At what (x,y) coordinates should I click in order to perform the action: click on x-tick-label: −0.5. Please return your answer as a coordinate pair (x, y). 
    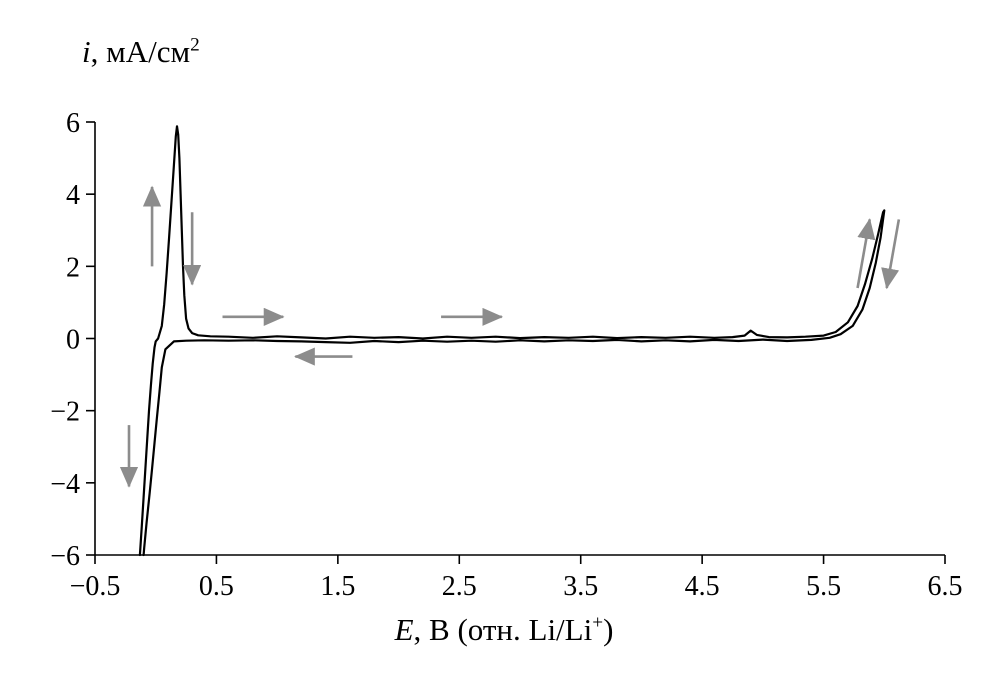
    Looking at the image, I should click on (95, 586).